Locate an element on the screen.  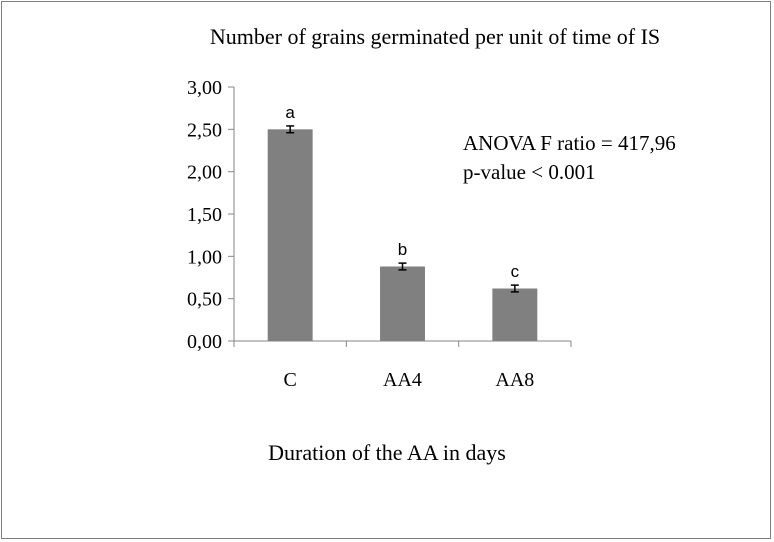
y-axis: 0,00 0,50 1,00 1,50 2,00 2,50 3,00 is located at coordinates (211, 215).